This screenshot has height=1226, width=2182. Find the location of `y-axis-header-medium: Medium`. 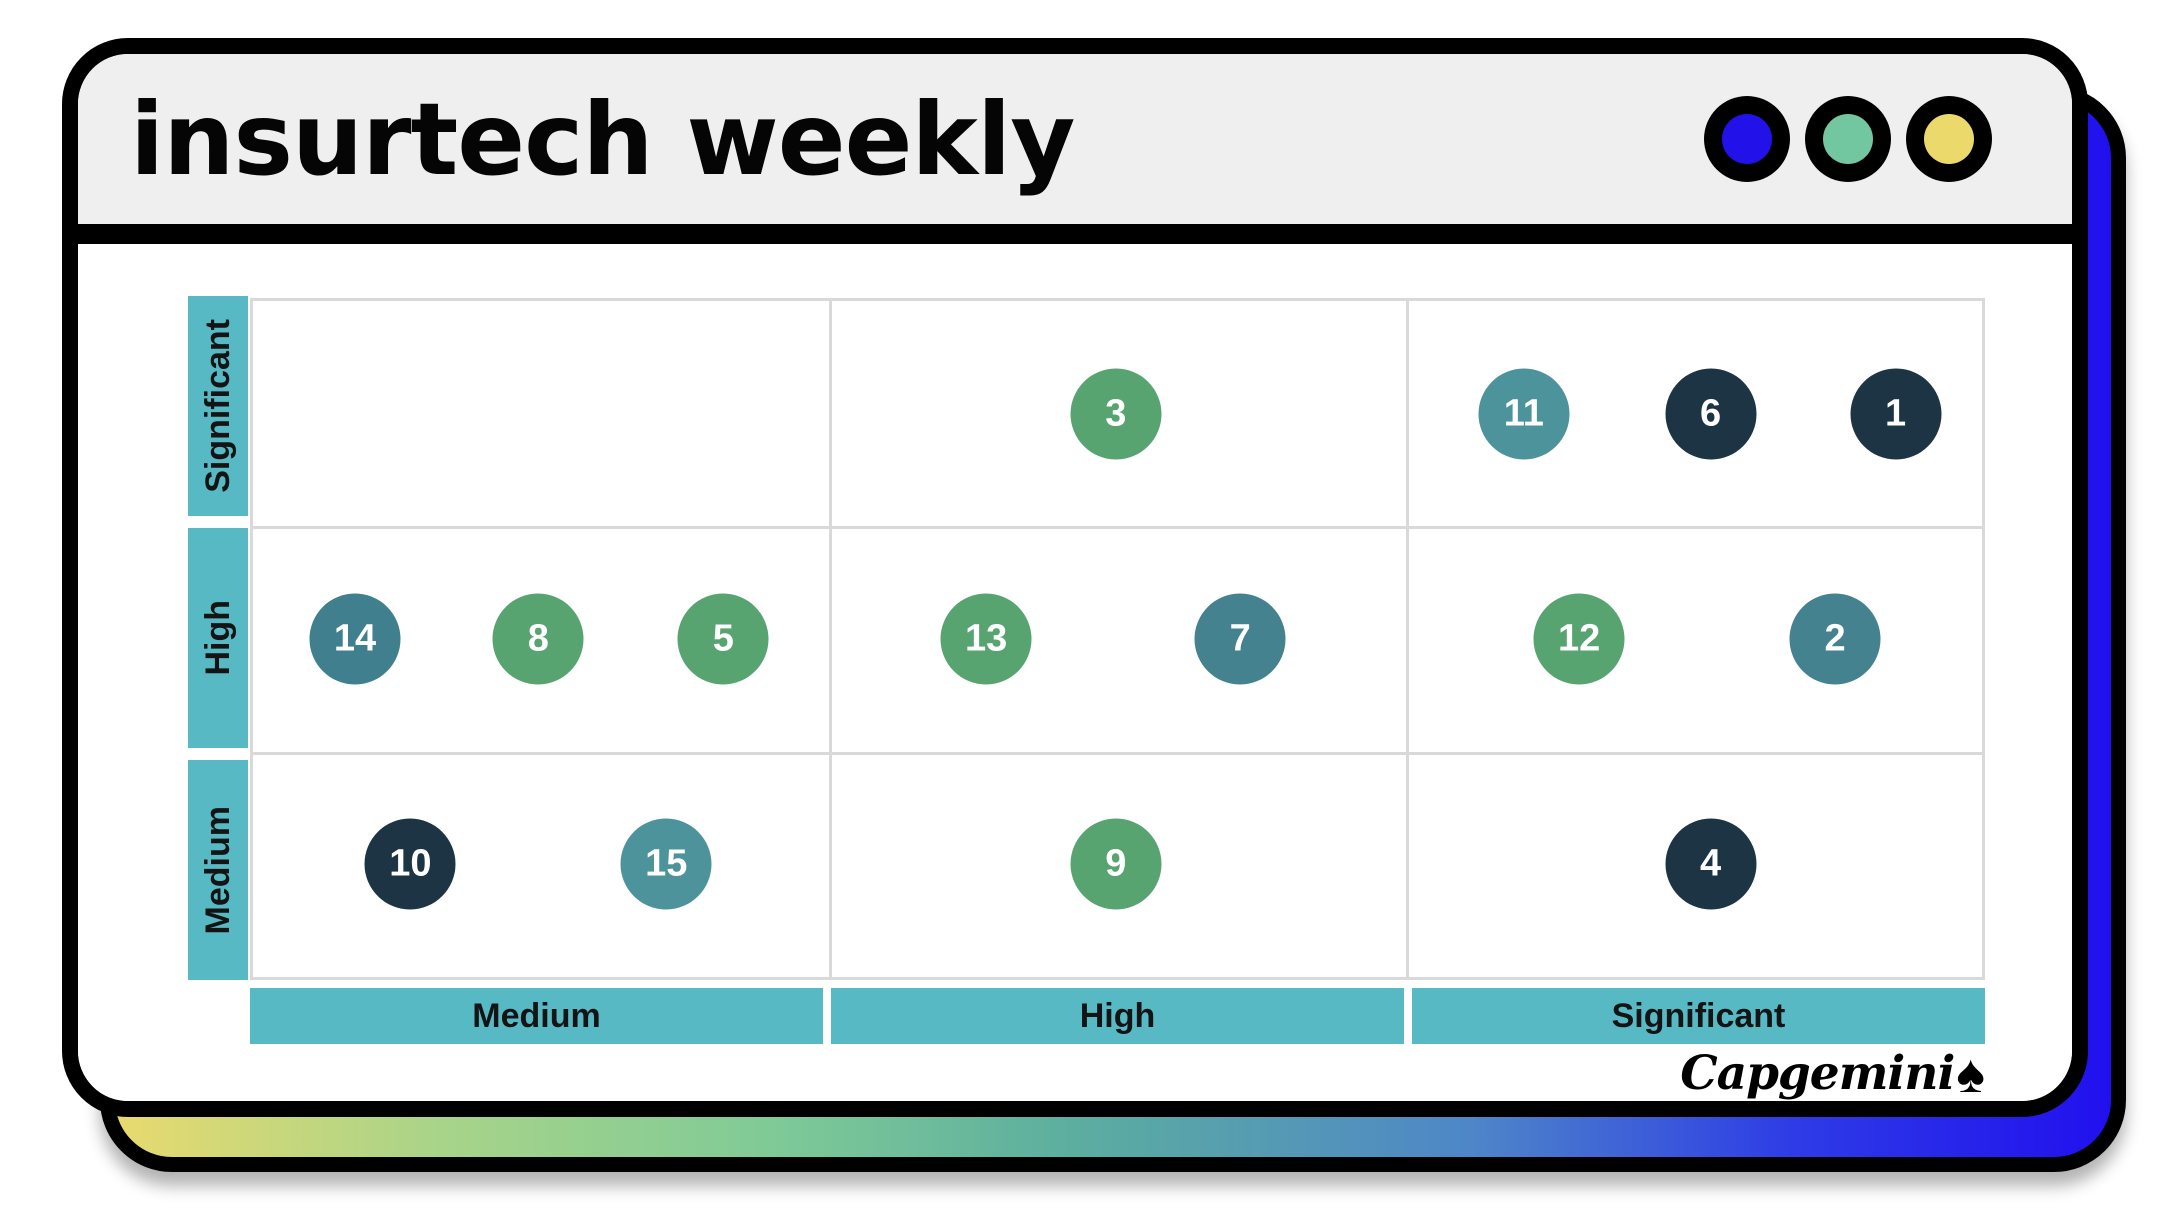

y-axis-header-medium: Medium is located at coordinates (218, 870).